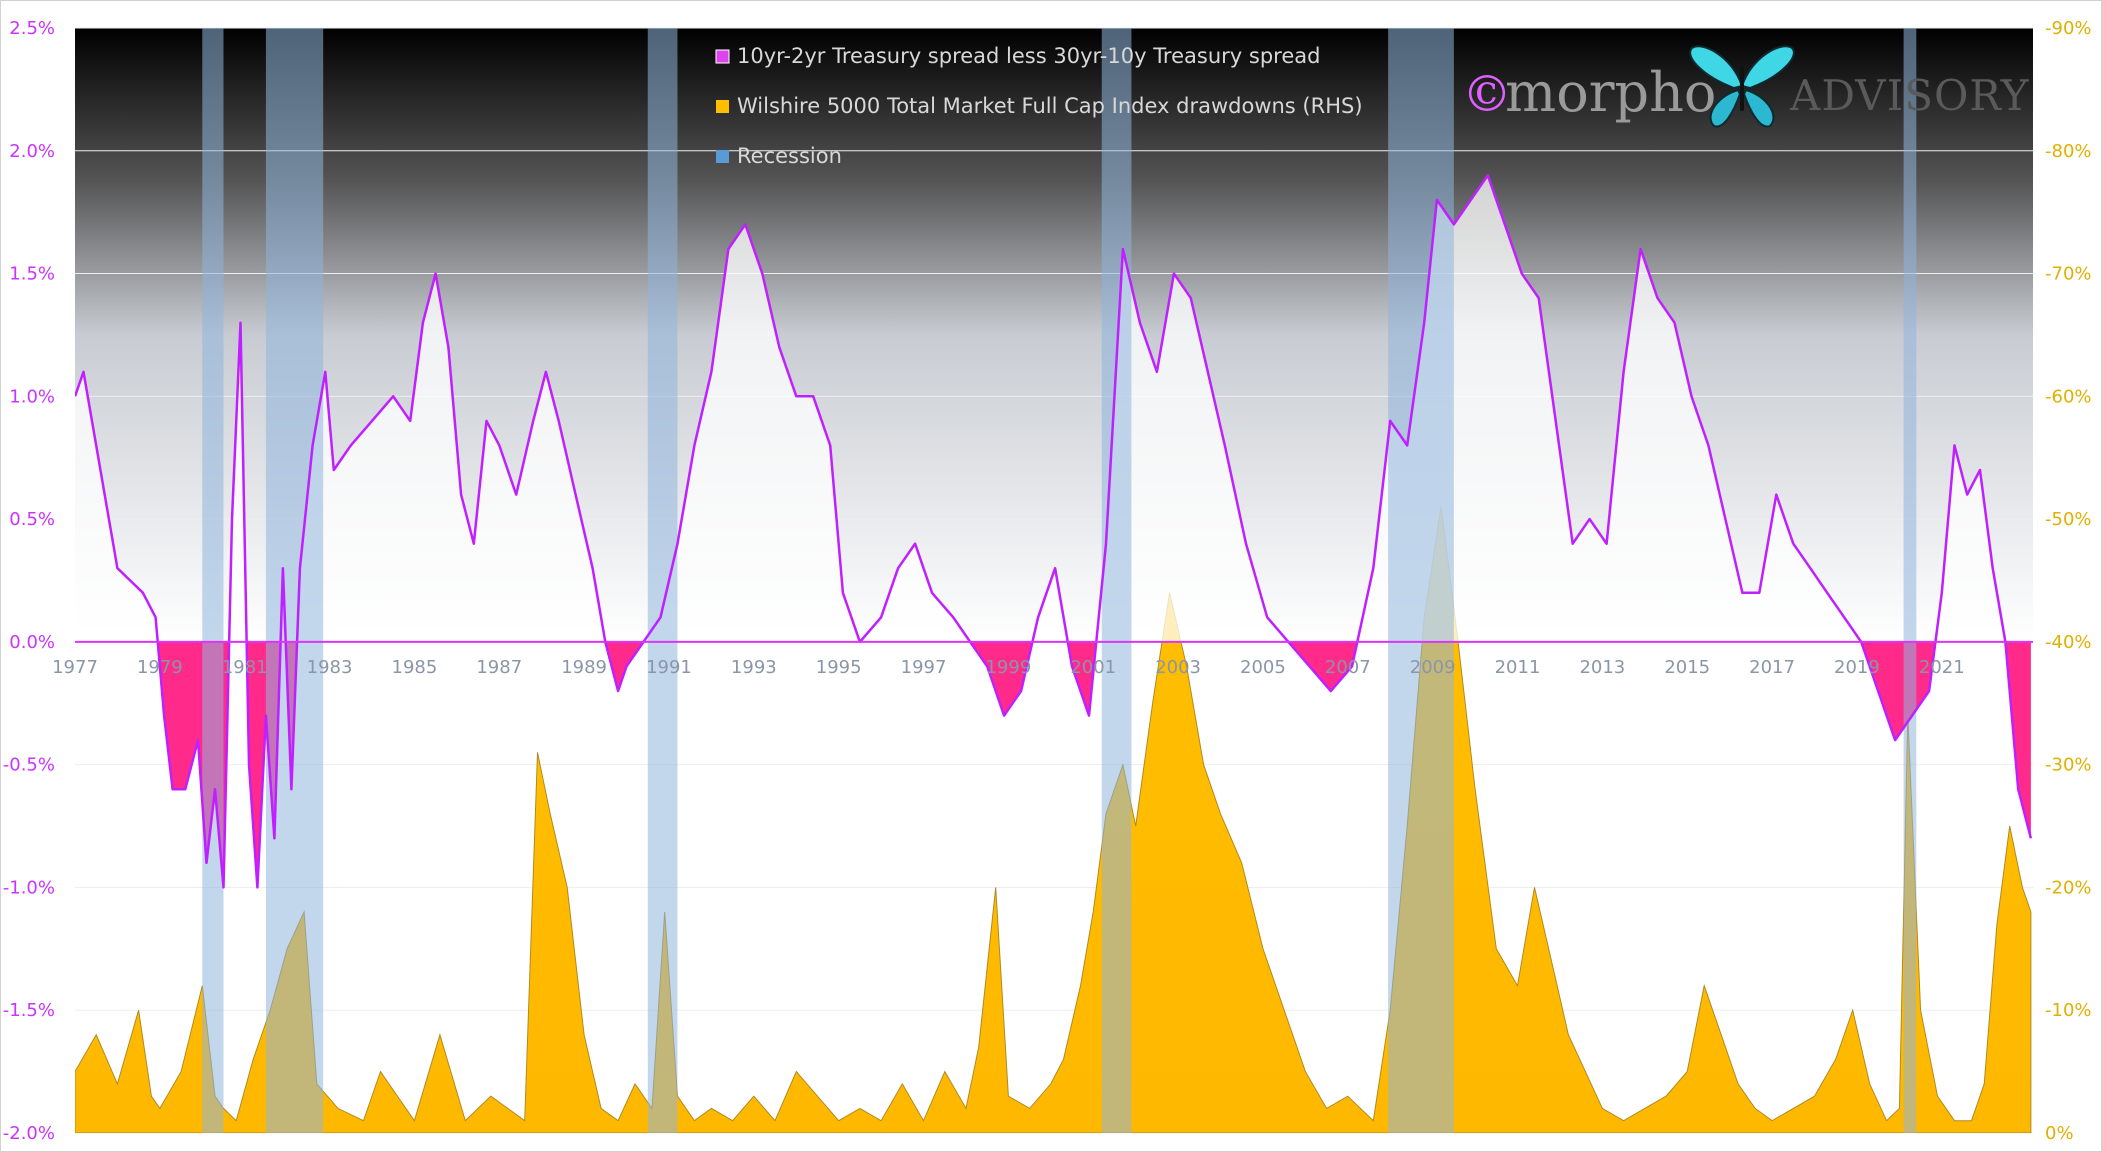  What do you see at coordinates (32, 396) in the screenshot?
I see `left-tick-label: 1.0%` at bounding box center [32, 396].